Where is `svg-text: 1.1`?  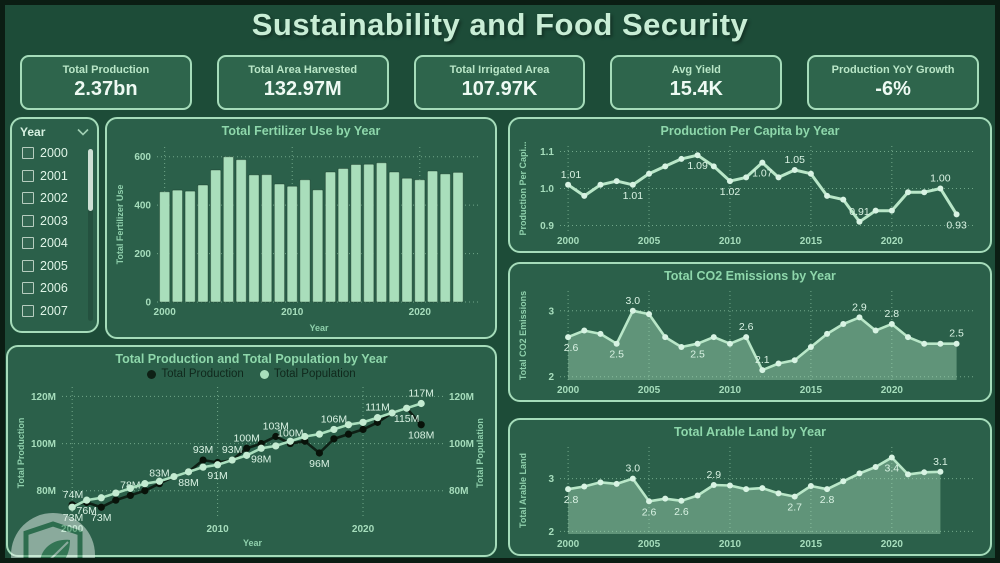 svg-text: 1.1 is located at coordinates (547, 152).